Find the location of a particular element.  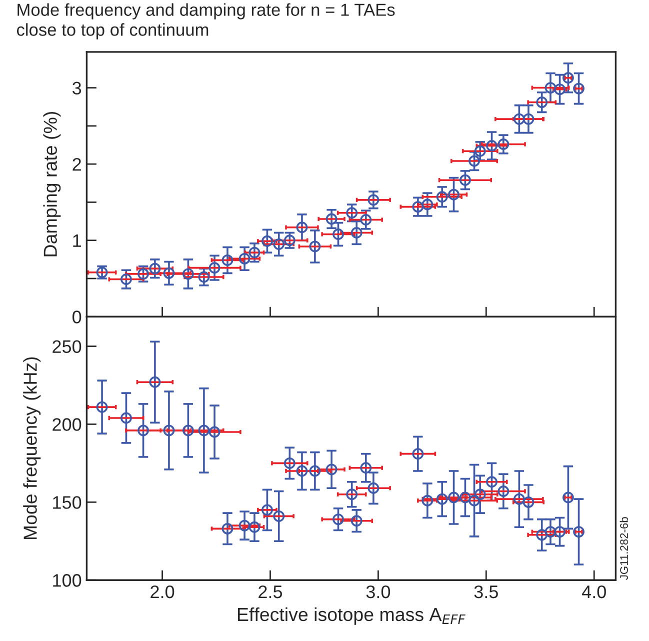

y-tick-label: 3 is located at coordinates (77, 88).